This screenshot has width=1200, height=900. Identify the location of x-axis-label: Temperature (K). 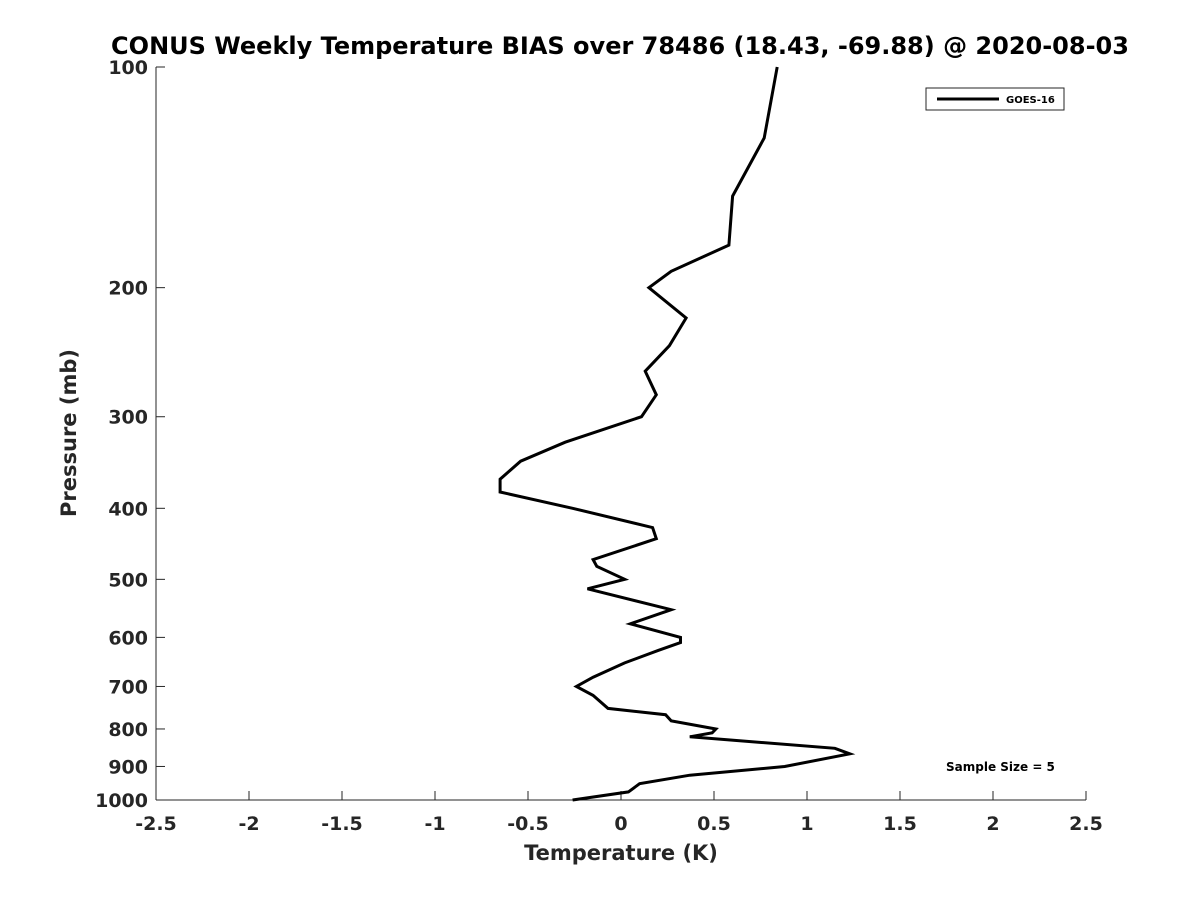
(621, 853).